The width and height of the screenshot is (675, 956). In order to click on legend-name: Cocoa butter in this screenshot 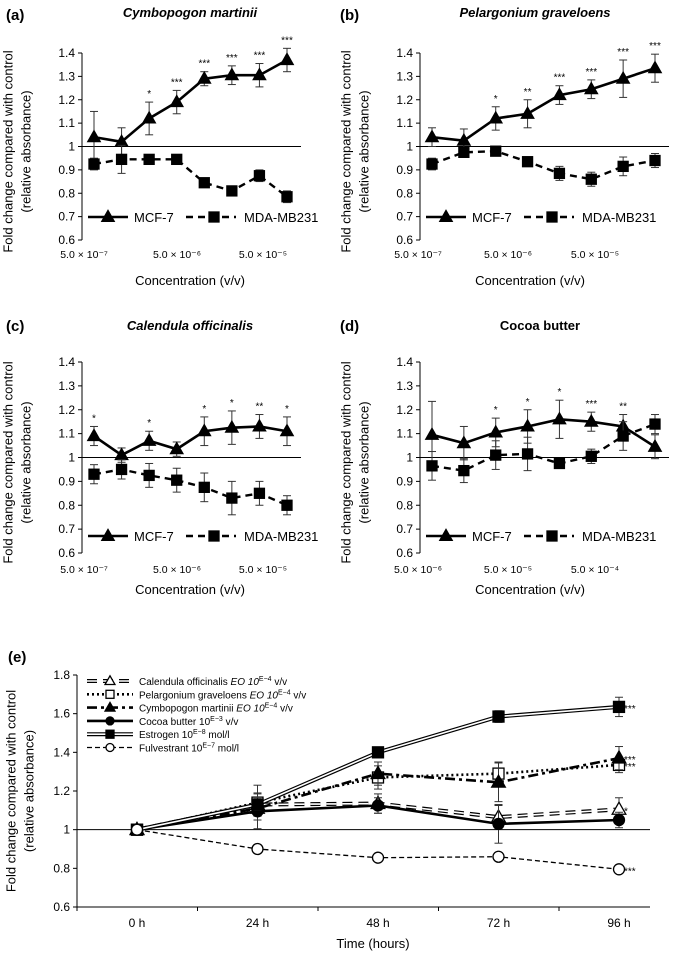, I will do `click(168, 722)`.